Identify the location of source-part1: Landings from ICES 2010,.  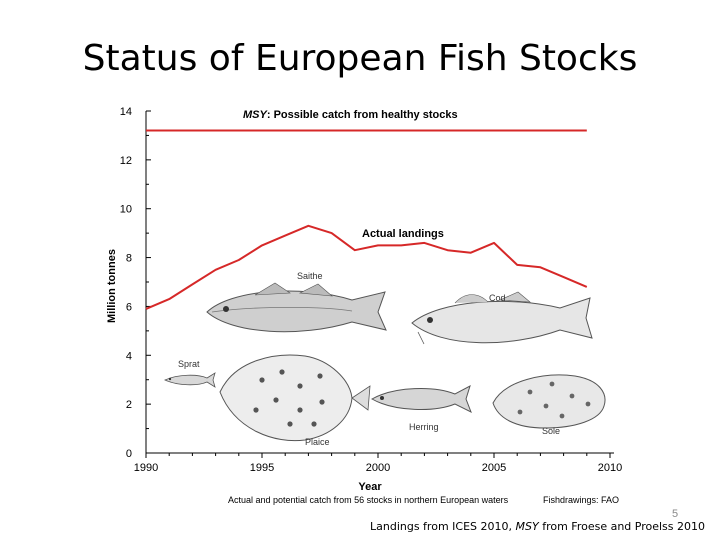
(443, 526).